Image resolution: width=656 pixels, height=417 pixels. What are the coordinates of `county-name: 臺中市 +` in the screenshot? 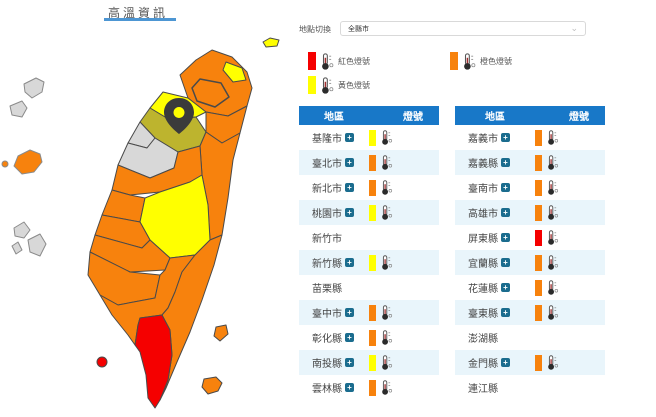 It's located at (334, 312).